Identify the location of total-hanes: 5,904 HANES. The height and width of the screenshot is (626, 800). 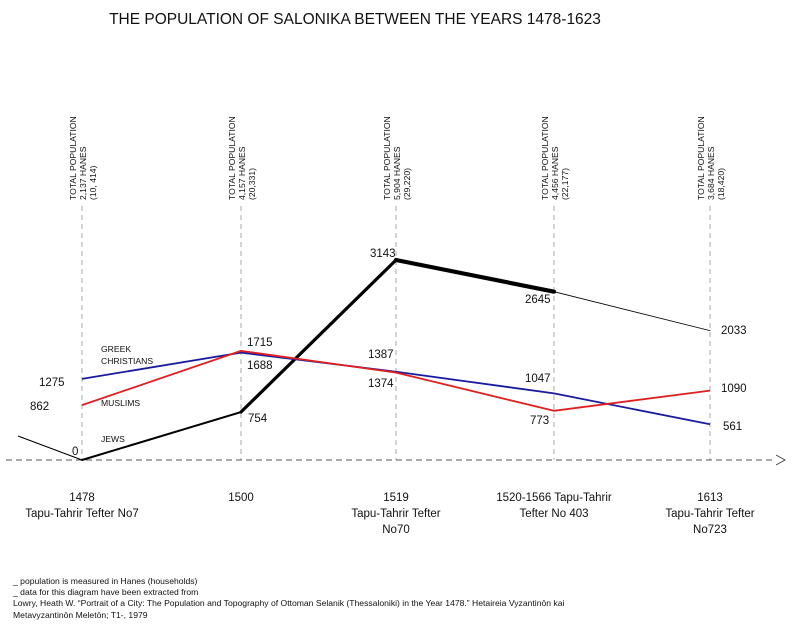
(397, 173).